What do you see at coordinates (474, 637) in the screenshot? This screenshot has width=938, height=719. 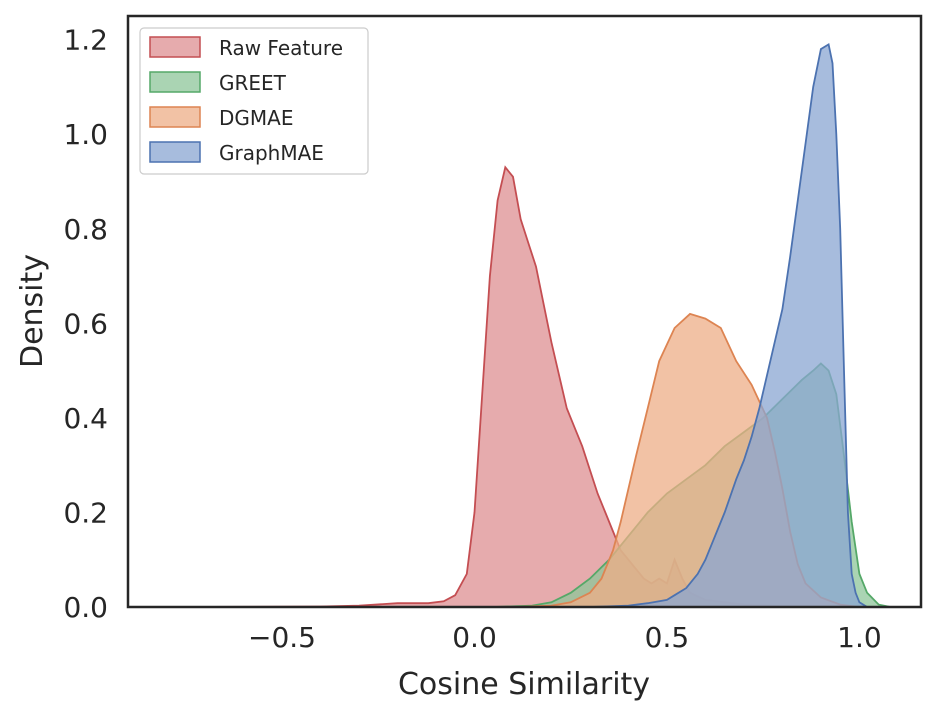 I see `x-tick-label: 0.0` at bounding box center [474, 637].